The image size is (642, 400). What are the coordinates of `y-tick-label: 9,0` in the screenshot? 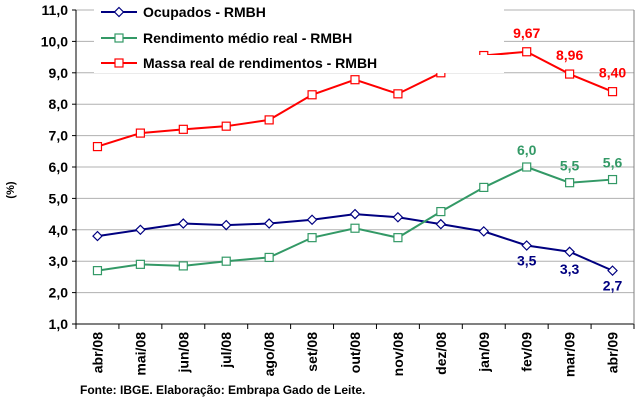 It's located at (59, 73).